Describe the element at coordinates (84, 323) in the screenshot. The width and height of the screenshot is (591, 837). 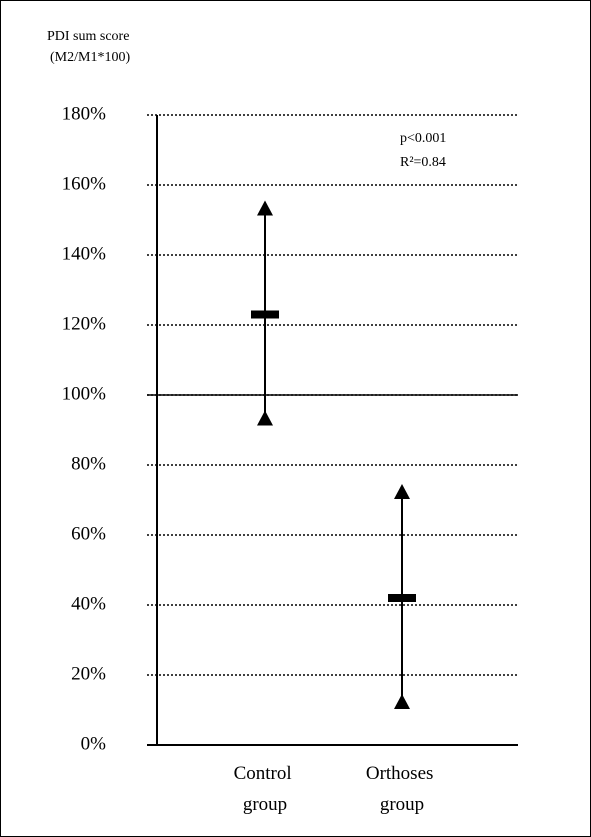
I see `y-tick-label: 120%` at that location.